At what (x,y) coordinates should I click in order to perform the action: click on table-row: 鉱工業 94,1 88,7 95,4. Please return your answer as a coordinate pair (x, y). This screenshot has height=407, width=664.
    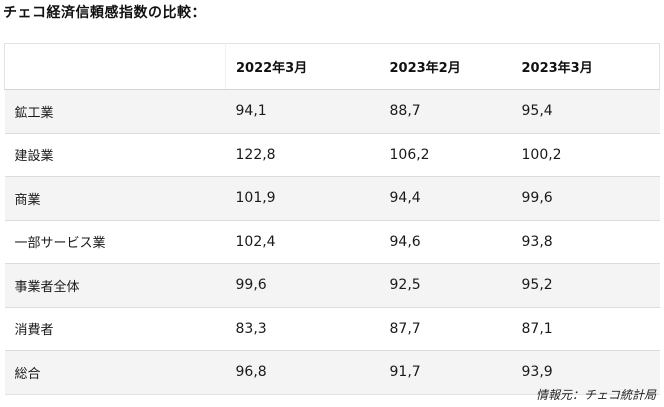
    Looking at the image, I should click on (332, 111).